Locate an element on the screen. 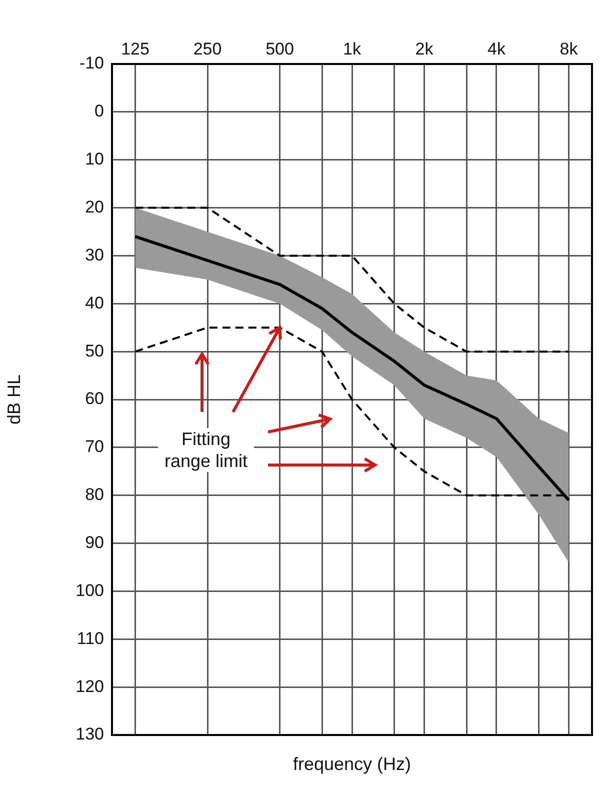 This screenshot has width=613, height=796. x-tick-label: 8k is located at coordinates (569, 48).